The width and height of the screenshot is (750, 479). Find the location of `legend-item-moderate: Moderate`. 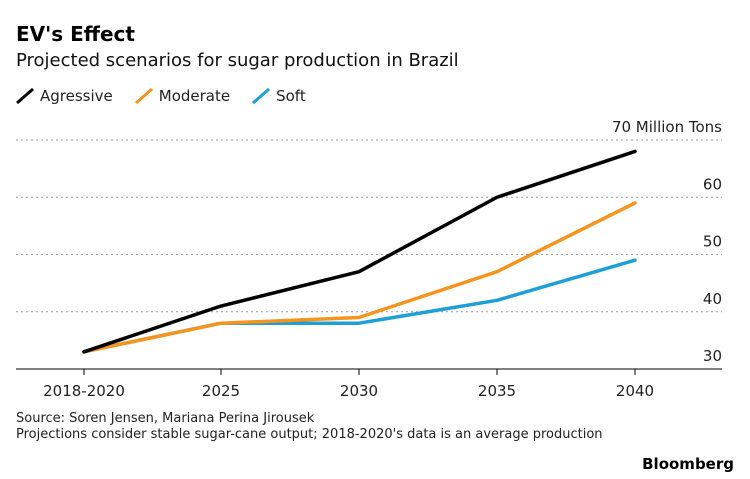

legend-item-moderate: Moderate is located at coordinates (182, 96).